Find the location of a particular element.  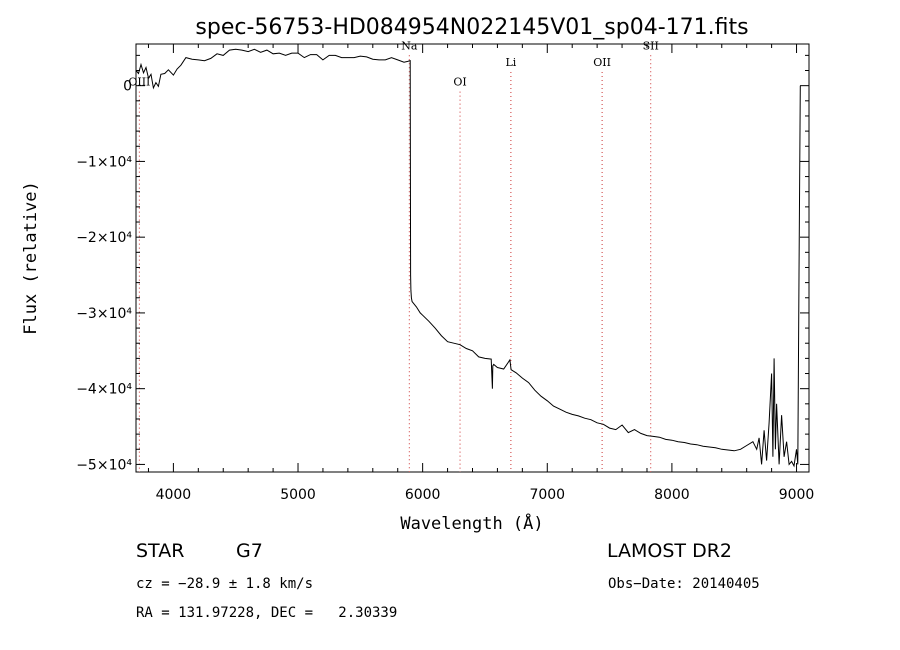

y-tick-label-0: 0 is located at coordinates (127, 87).